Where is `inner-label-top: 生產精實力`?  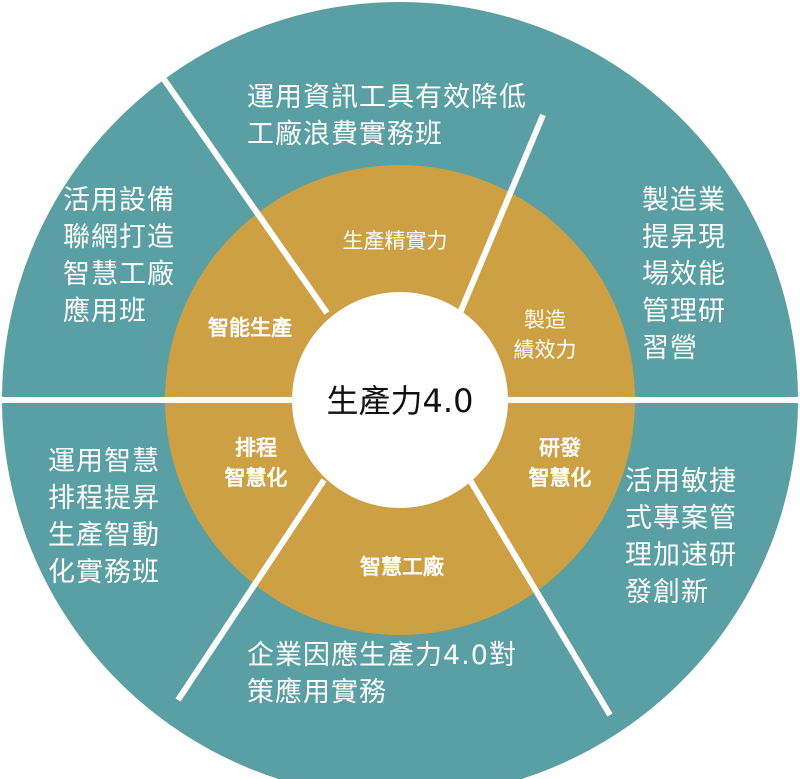 inner-label-top: 生產精實力 is located at coordinates (395, 241).